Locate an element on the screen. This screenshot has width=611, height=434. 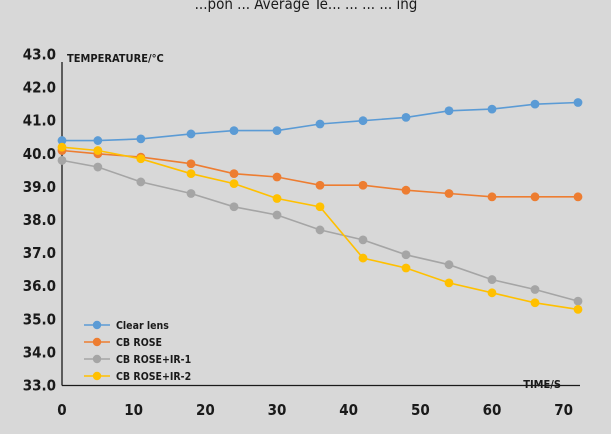
x-tick-label: 0 is located at coordinates (61, 410).